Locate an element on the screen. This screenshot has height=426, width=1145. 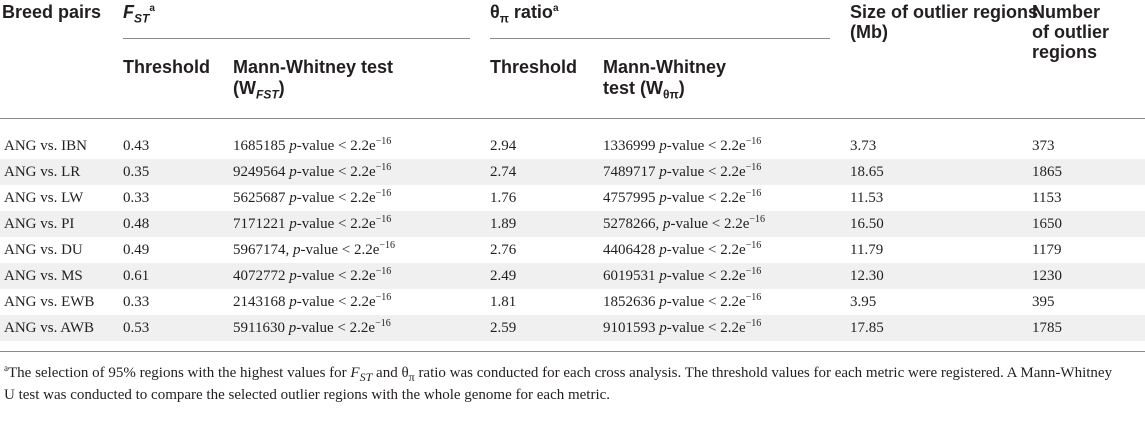
cell-breed-pair-value: ANG vs. EWB is located at coordinates (49, 302).